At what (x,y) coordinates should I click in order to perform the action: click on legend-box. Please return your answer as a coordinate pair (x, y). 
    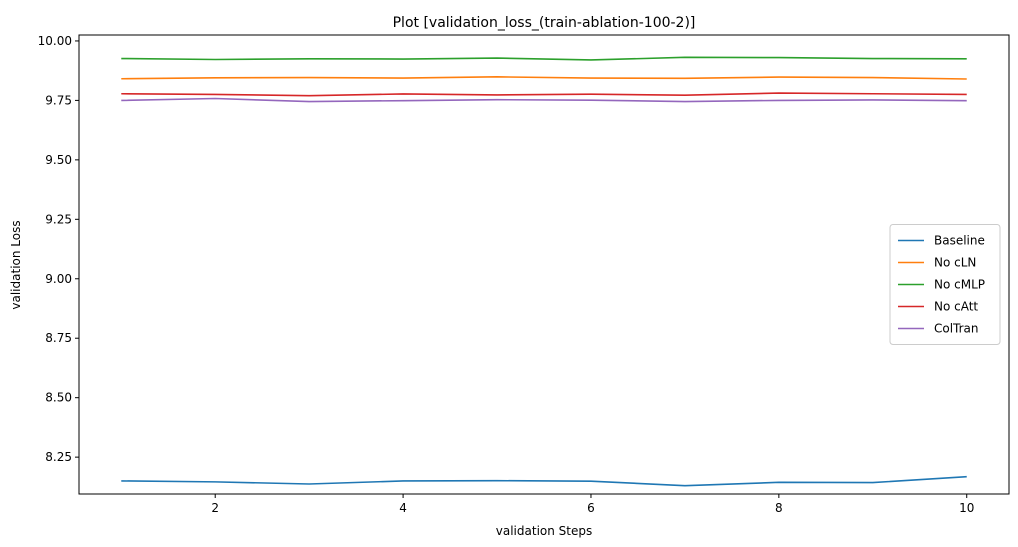
    Looking at the image, I should click on (945, 284).